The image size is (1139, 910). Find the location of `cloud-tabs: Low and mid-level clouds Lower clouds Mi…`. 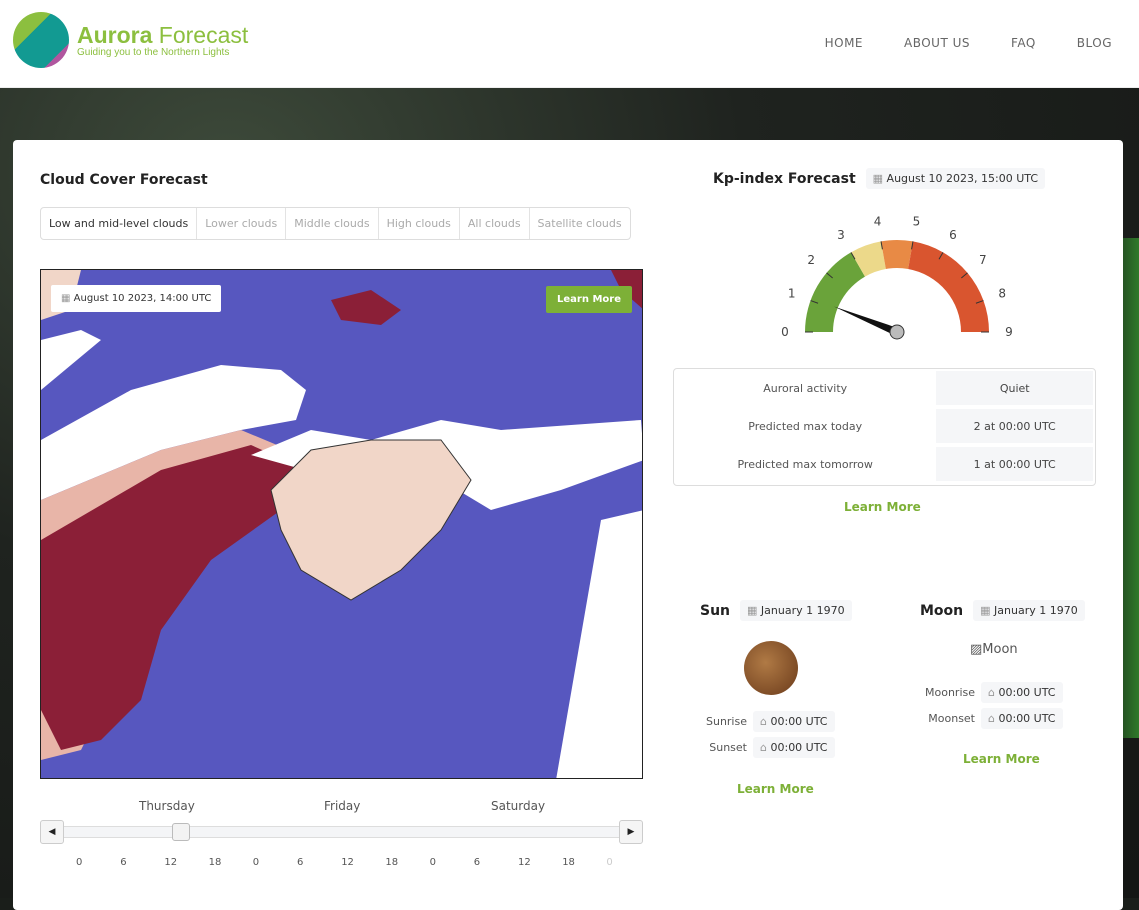

cloud-tabs: Low and mid-level clouds Lower clouds Mi… is located at coordinates (335, 223).